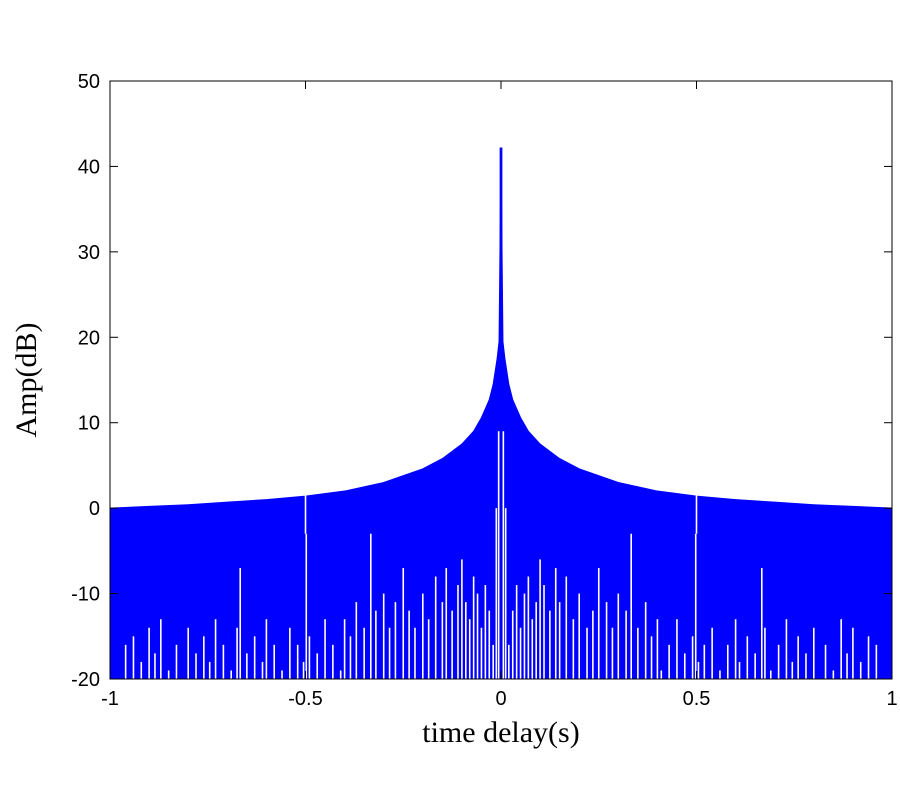 The height and width of the screenshot is (800, 900). I want to click on y-tick-label: 50, so click(89, 82).